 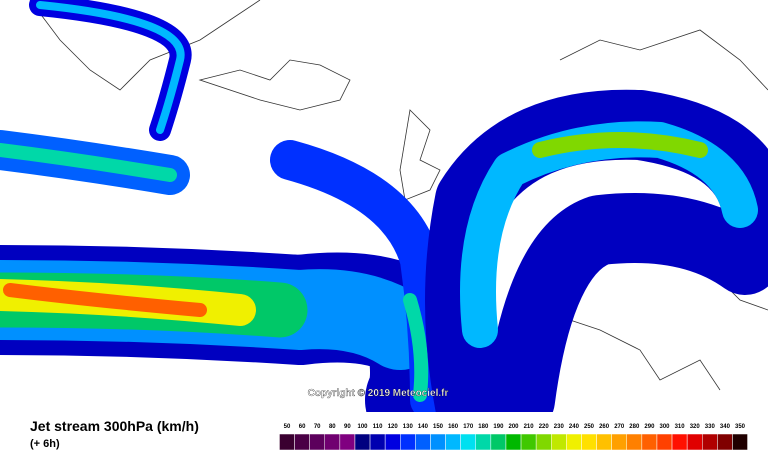 What do you see at coordinates (408, 427) in the screenshot?
I see `scale-label: 130` at bounding box center [408, 427].